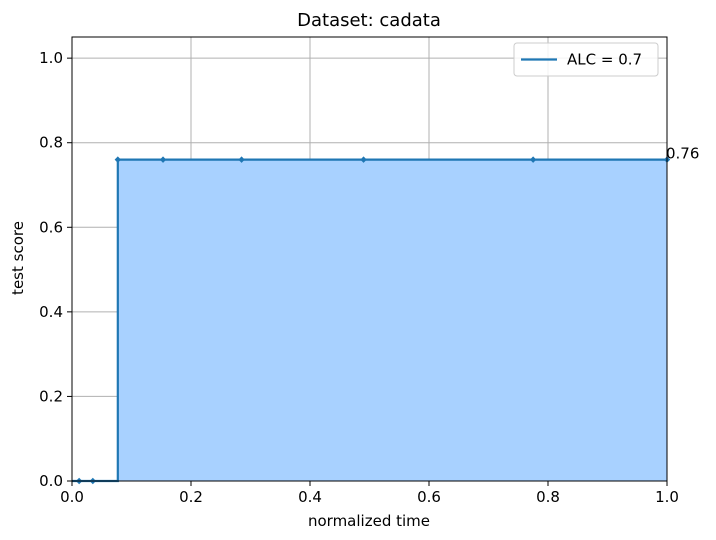  What do you see at coordinates (55, 269) in the screenshot?
I see `y-axis-ticks: 0.0 0.2 0.4 0.6 0.8 1.0` at bounding box center [55, 269].